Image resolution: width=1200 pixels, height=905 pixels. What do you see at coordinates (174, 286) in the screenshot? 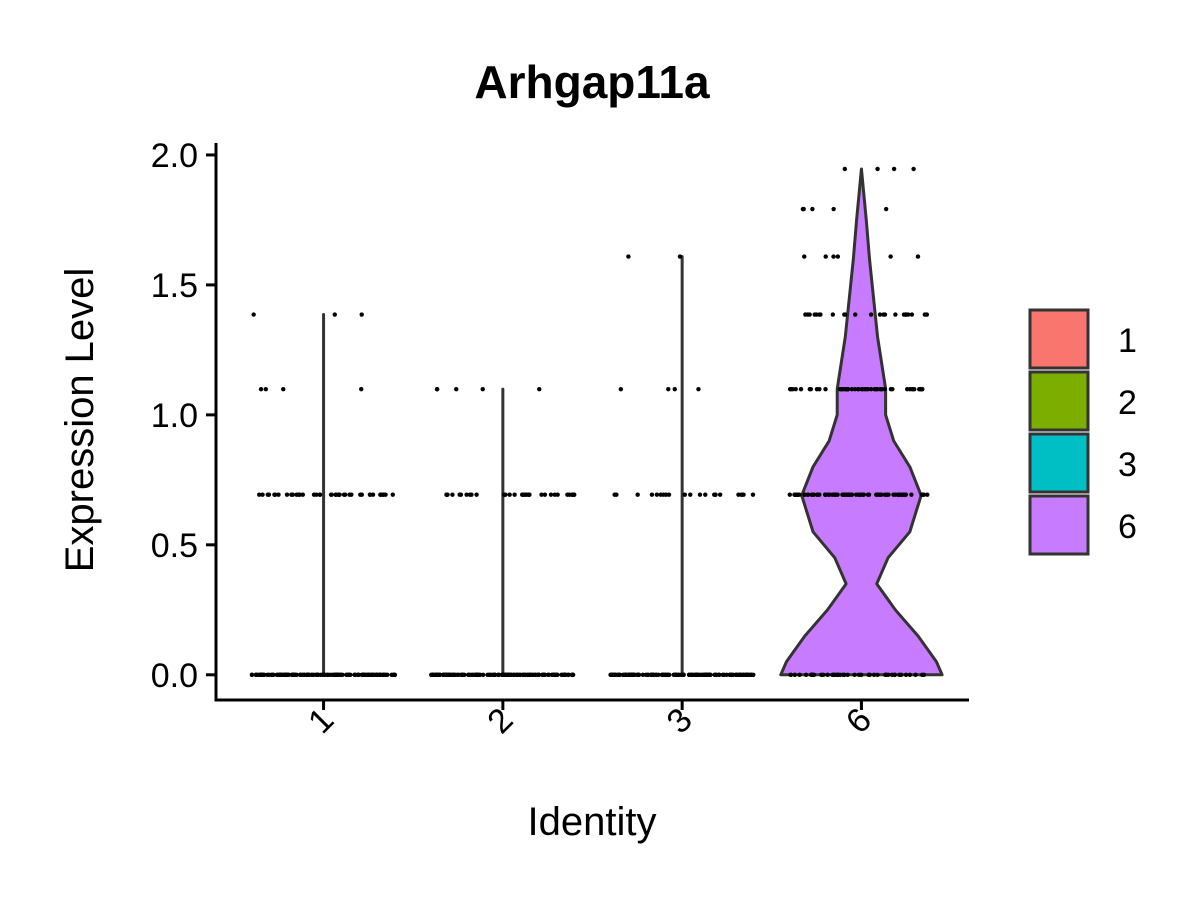
I see `y-tick-label: 1.5` at bounding box center [174, 286].